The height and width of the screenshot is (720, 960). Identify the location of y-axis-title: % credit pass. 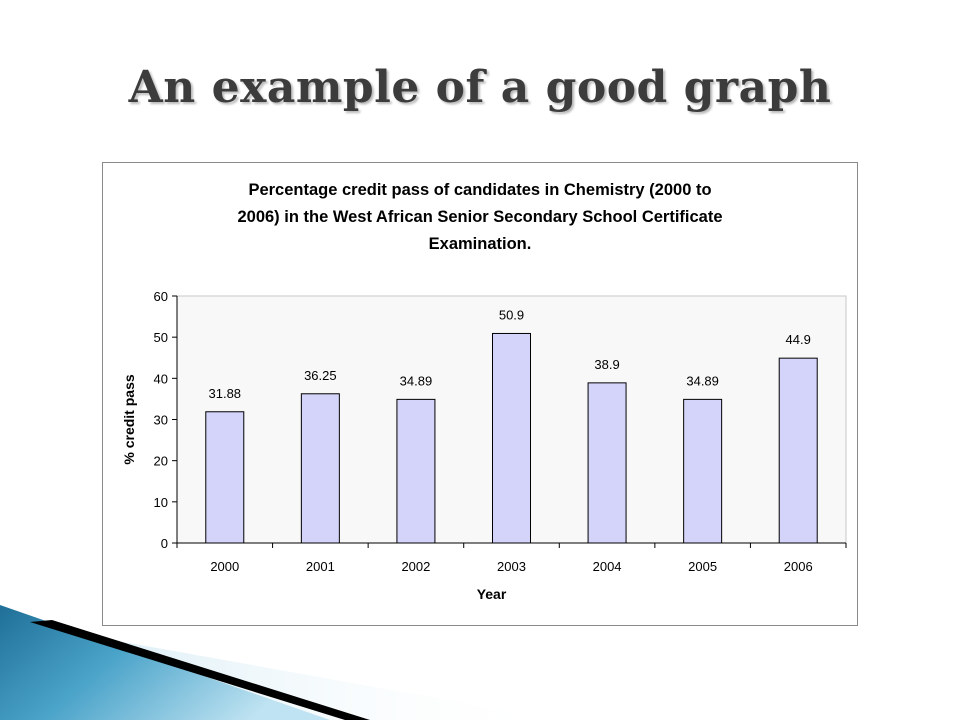
(129, 419).